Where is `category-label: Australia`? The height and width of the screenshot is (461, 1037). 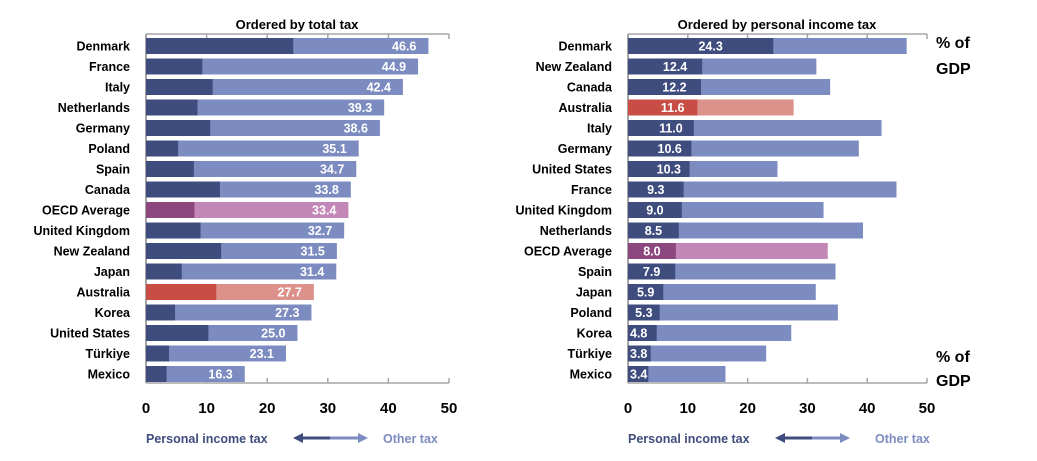 category-label: Australia is located at coordinates (104, 293).